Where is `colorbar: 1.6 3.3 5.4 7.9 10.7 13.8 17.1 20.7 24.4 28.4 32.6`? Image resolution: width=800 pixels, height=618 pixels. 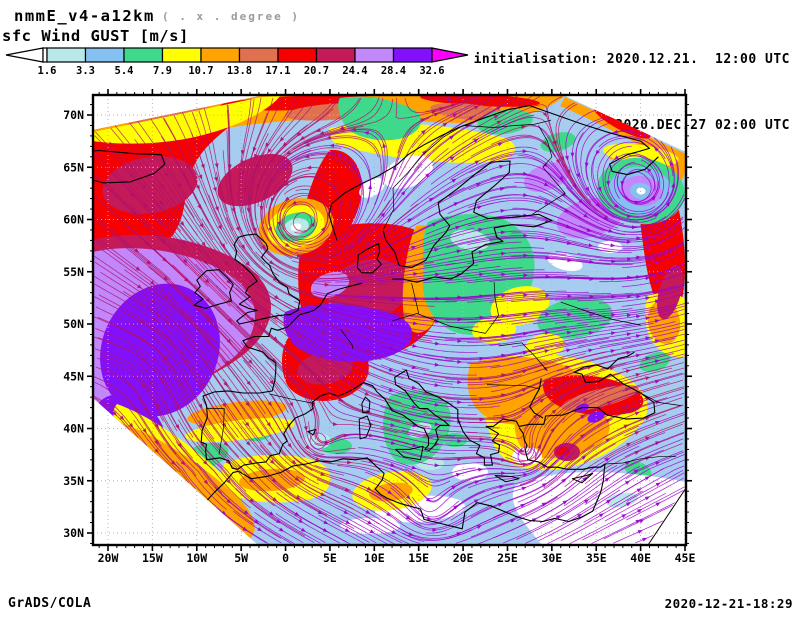 colorbar: 1.6 3.3 5.4 7.9 10.7 13.8 17.1 20.7 24.4 28.4 32.6 is located at coordinates (237, 62).